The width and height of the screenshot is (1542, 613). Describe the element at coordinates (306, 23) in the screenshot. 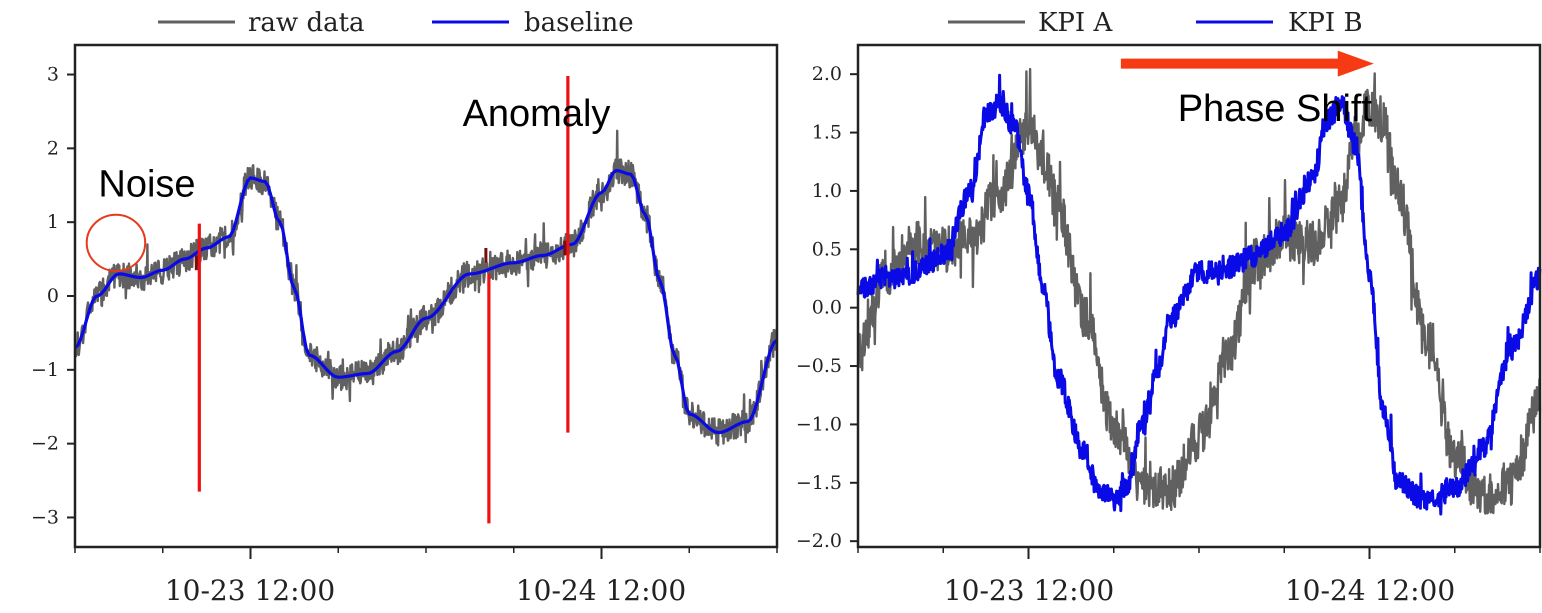

I see `legend-raw-data-label: raw data` at that location.